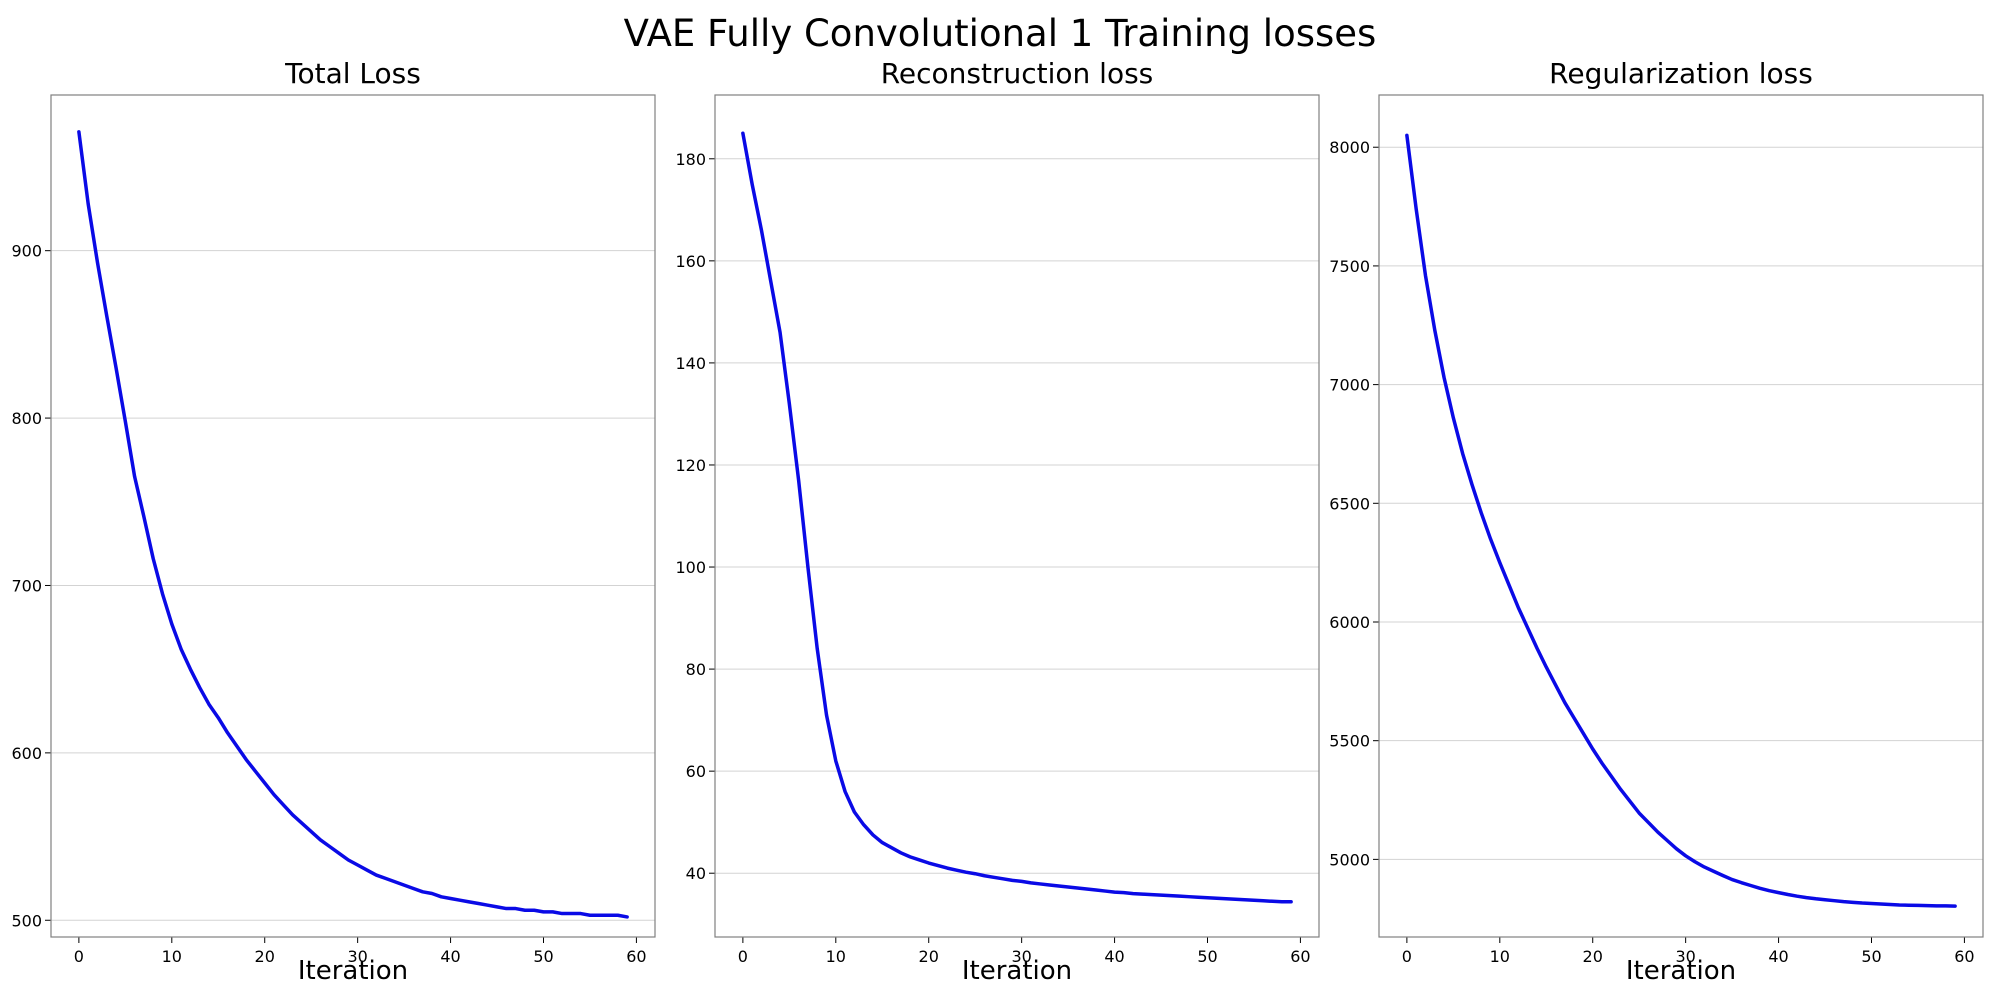 Image resolution: width=2000 pixels, height=1000 pixels. Describe the element at coordinates (696, 669) in the screenshot. I see `y-tick-label: 80` at that location.